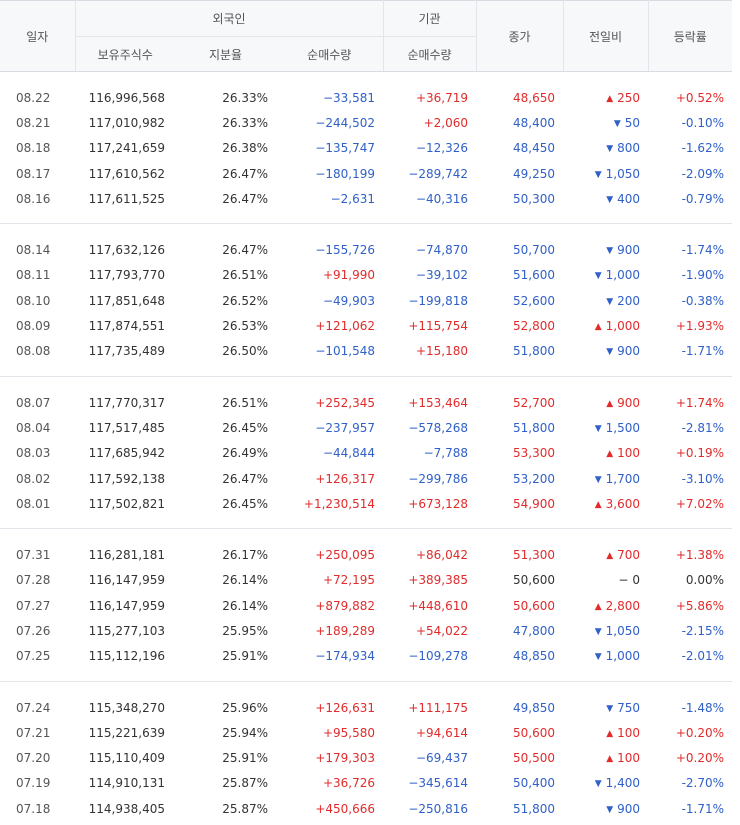 Image resolution: width=740 pixels, height=825 pixels. I want to click on date-cell: 08.04, so click(33, 427).